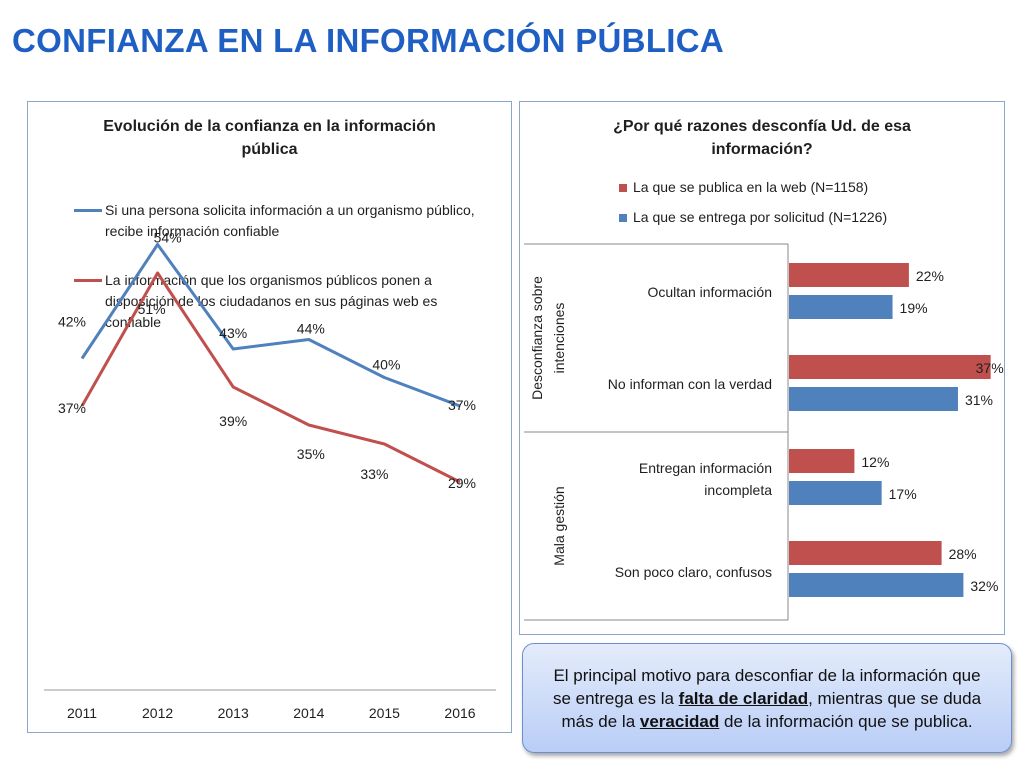  I want to click on data-label-solicitud-entregan-incompleta: 17%, so click(903, 494).